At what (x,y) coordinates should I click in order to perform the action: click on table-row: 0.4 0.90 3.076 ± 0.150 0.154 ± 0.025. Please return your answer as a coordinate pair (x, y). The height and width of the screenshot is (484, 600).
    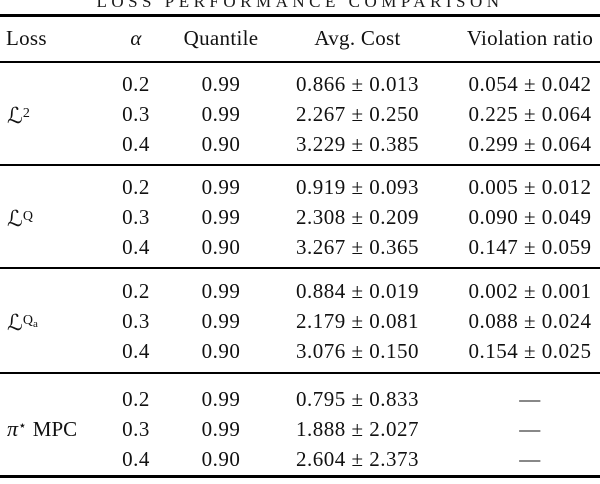
    Looking at the image, I should click on (300, 354).